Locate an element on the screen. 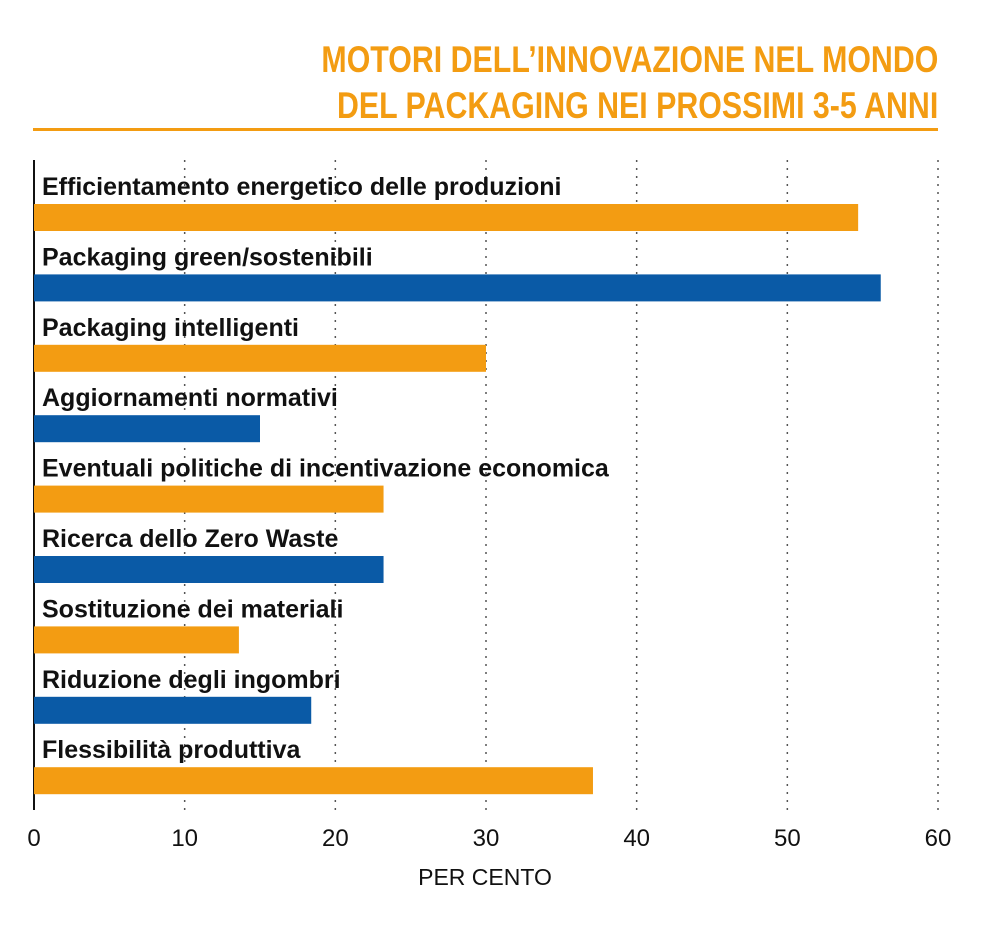  x-tick-label: 10 is located at coordinates (184, 838).